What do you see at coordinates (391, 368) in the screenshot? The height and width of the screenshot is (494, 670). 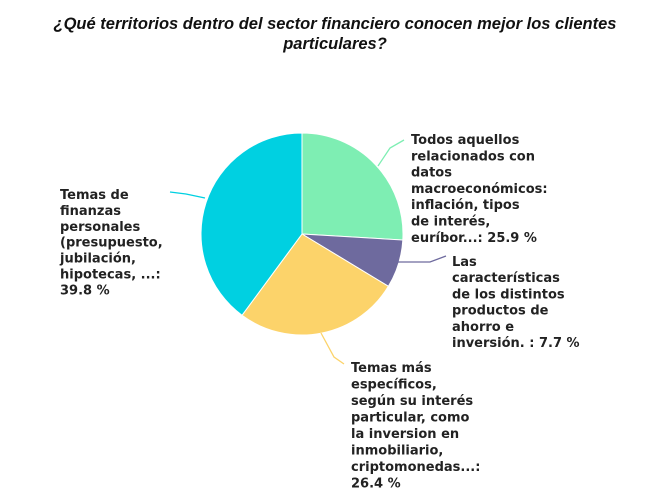 I see `slice-specific-topics-label-line: Temas más` at bounding box center [391, 368].